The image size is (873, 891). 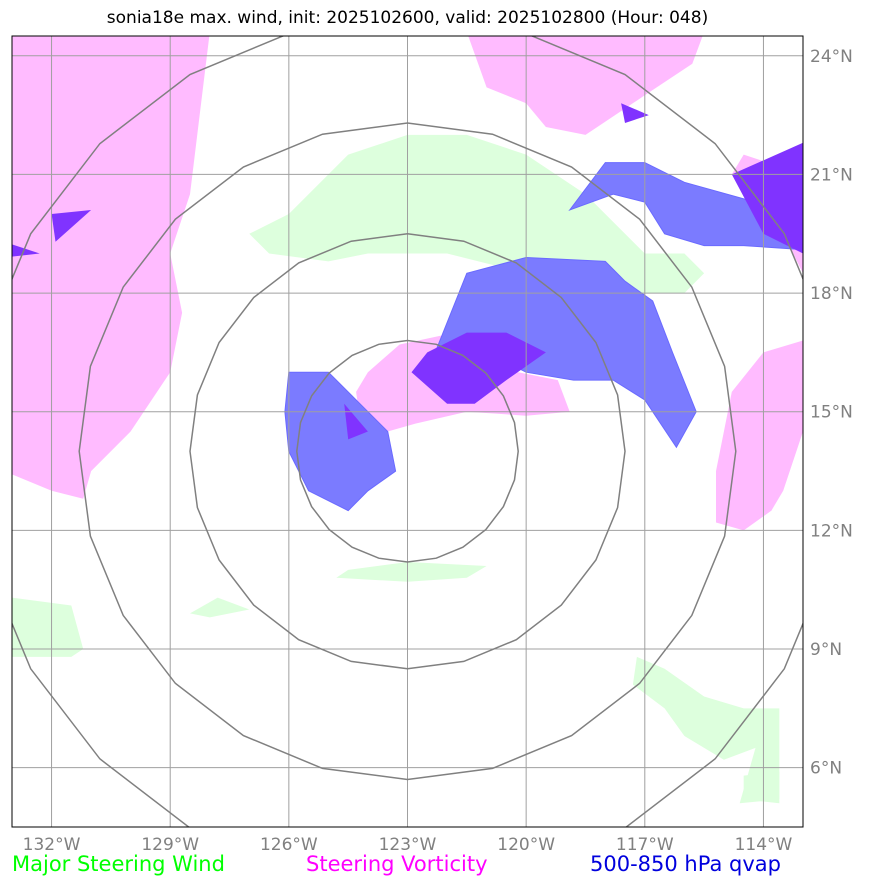 What do you see at coordinates (526, 845) in the screenshot?
I see `longitude-tick-label: 120°W` at bounding box center [526, 845].